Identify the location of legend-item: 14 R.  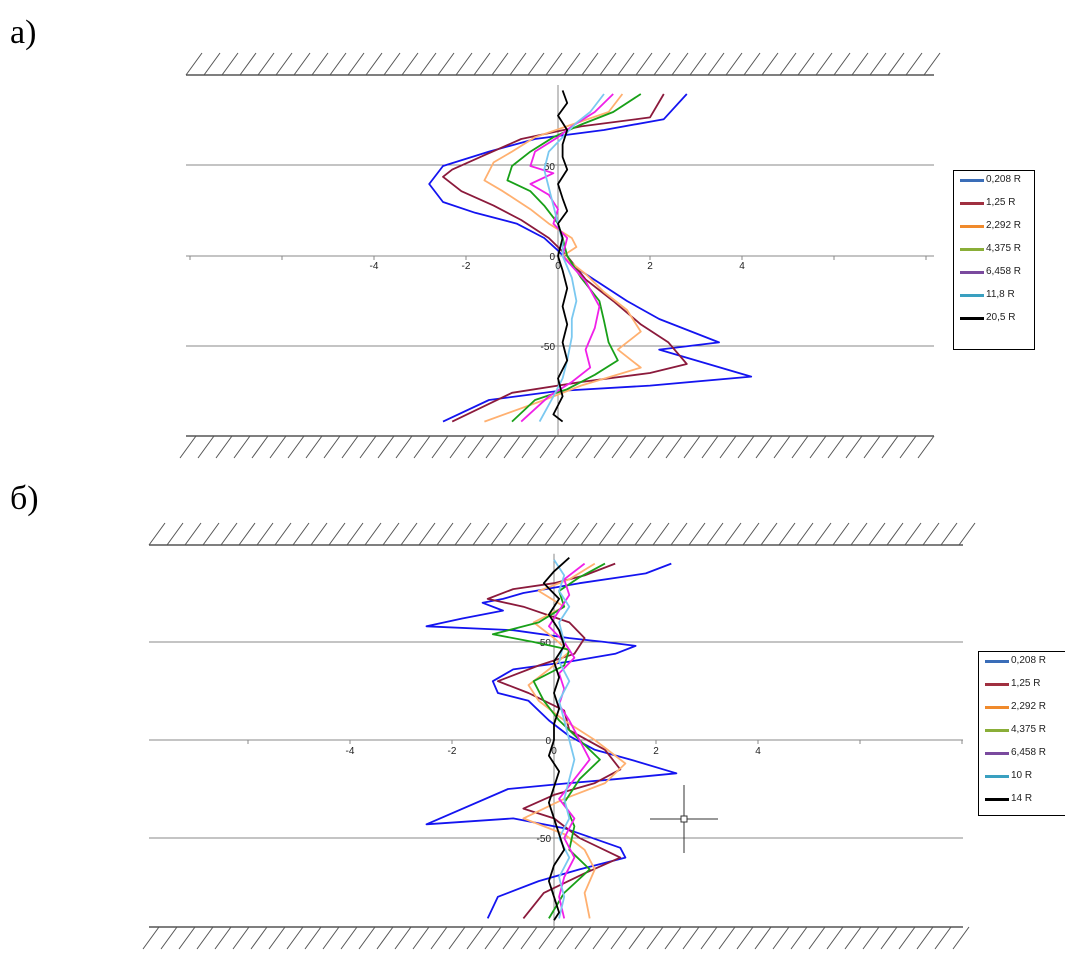
(1022, 801).